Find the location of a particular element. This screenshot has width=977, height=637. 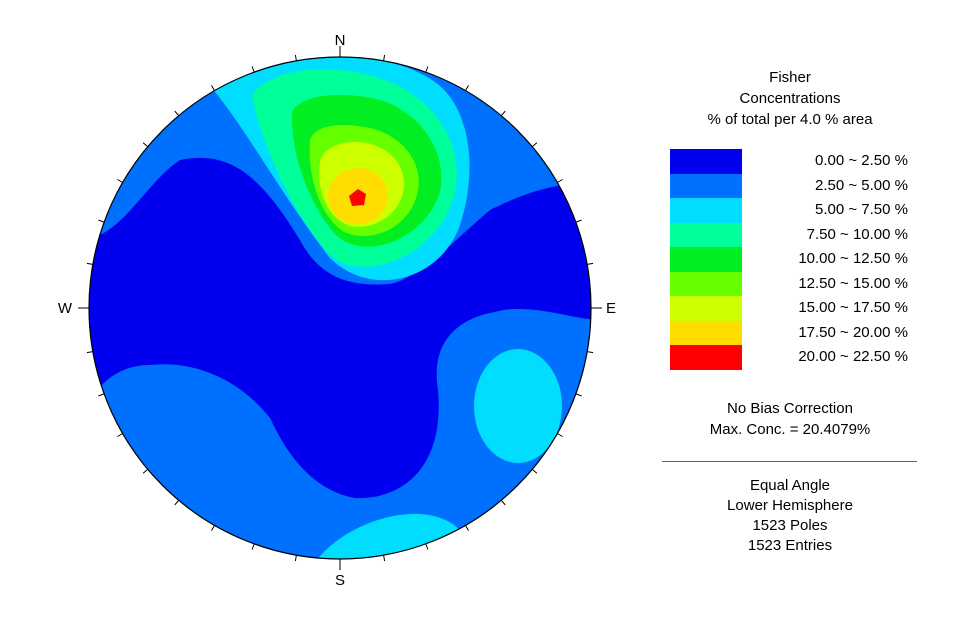

bias-note: No Bias Correction is located at coordinates (790, 408).